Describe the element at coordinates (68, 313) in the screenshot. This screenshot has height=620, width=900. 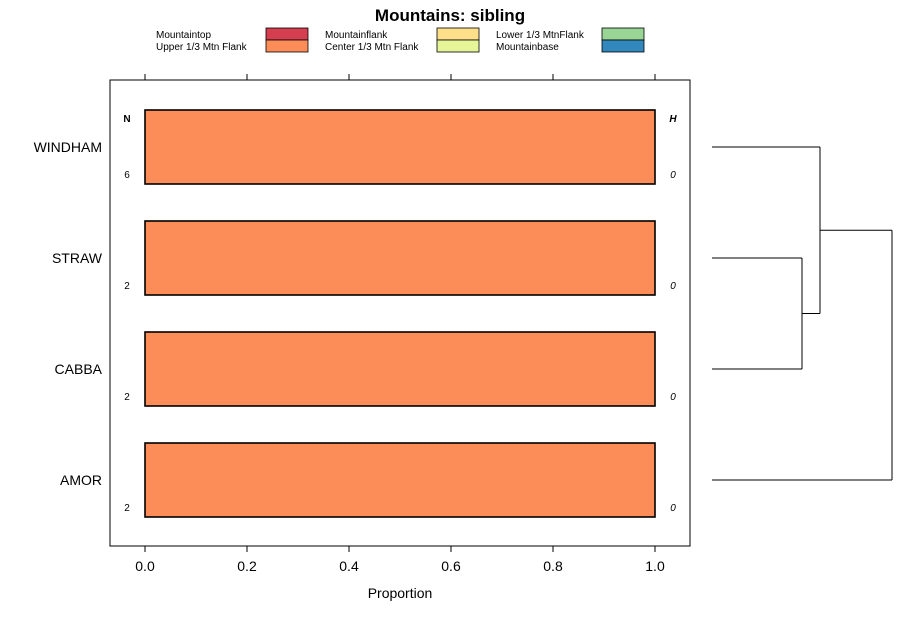
I see `category-labels: WINDHAM STRAW CABBA AMOR` at that location.